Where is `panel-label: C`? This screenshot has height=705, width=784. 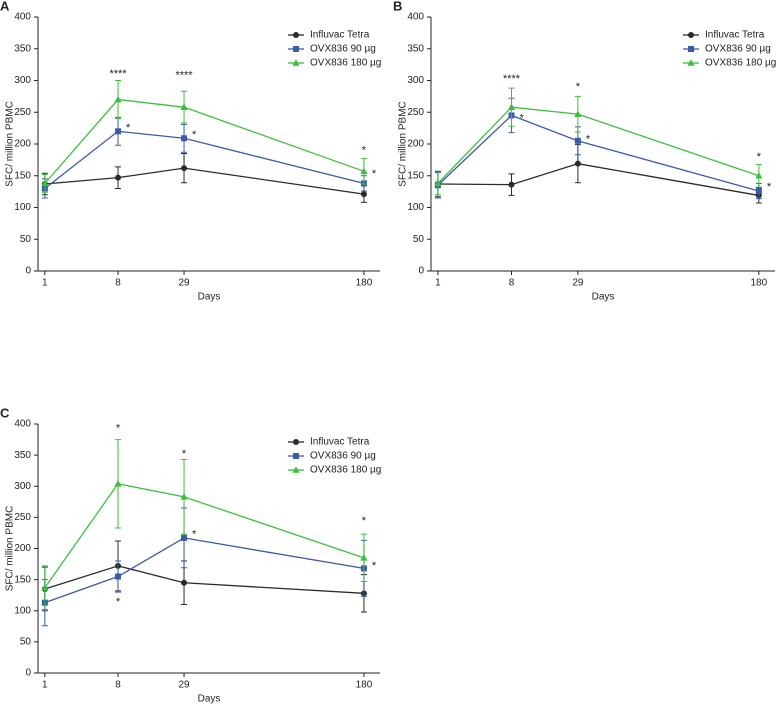
panel-label: C is located at coordinates (5, 412).